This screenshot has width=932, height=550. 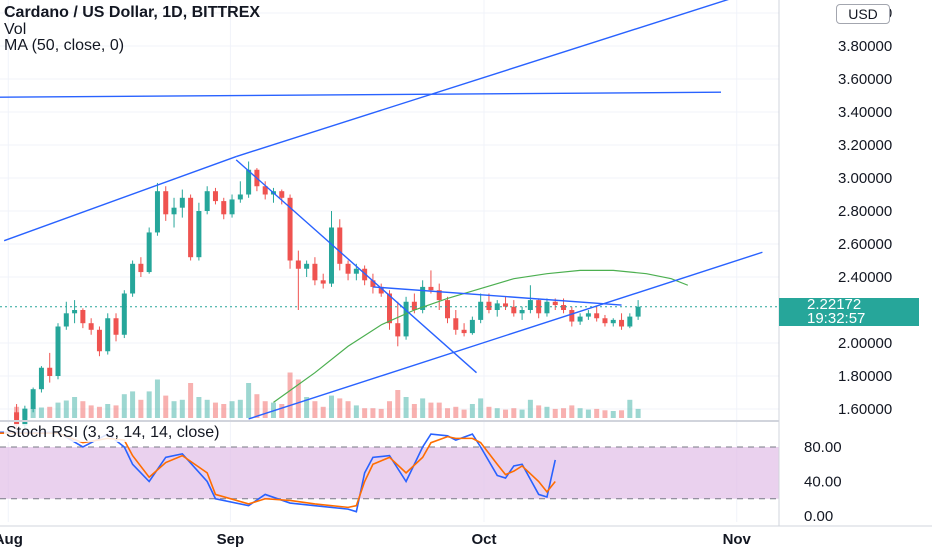 What do you see at coordinates (113, 433) in the screenshot?
I see `stoch-rsi-legend: Stoch RSI (3, 3, 14, 14, close)` at bounding box center [113, 433].